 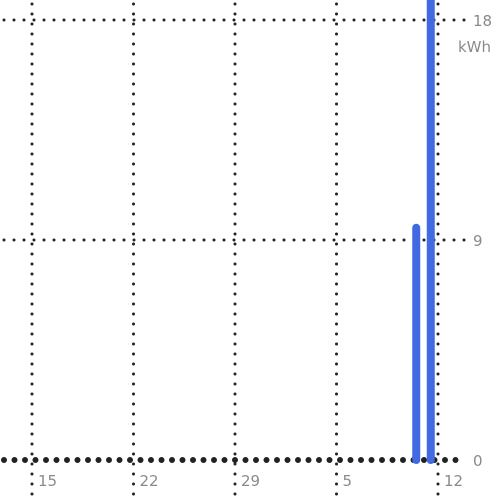 I want to click on y-unit-label: kWh, so click(x=474, y=47).